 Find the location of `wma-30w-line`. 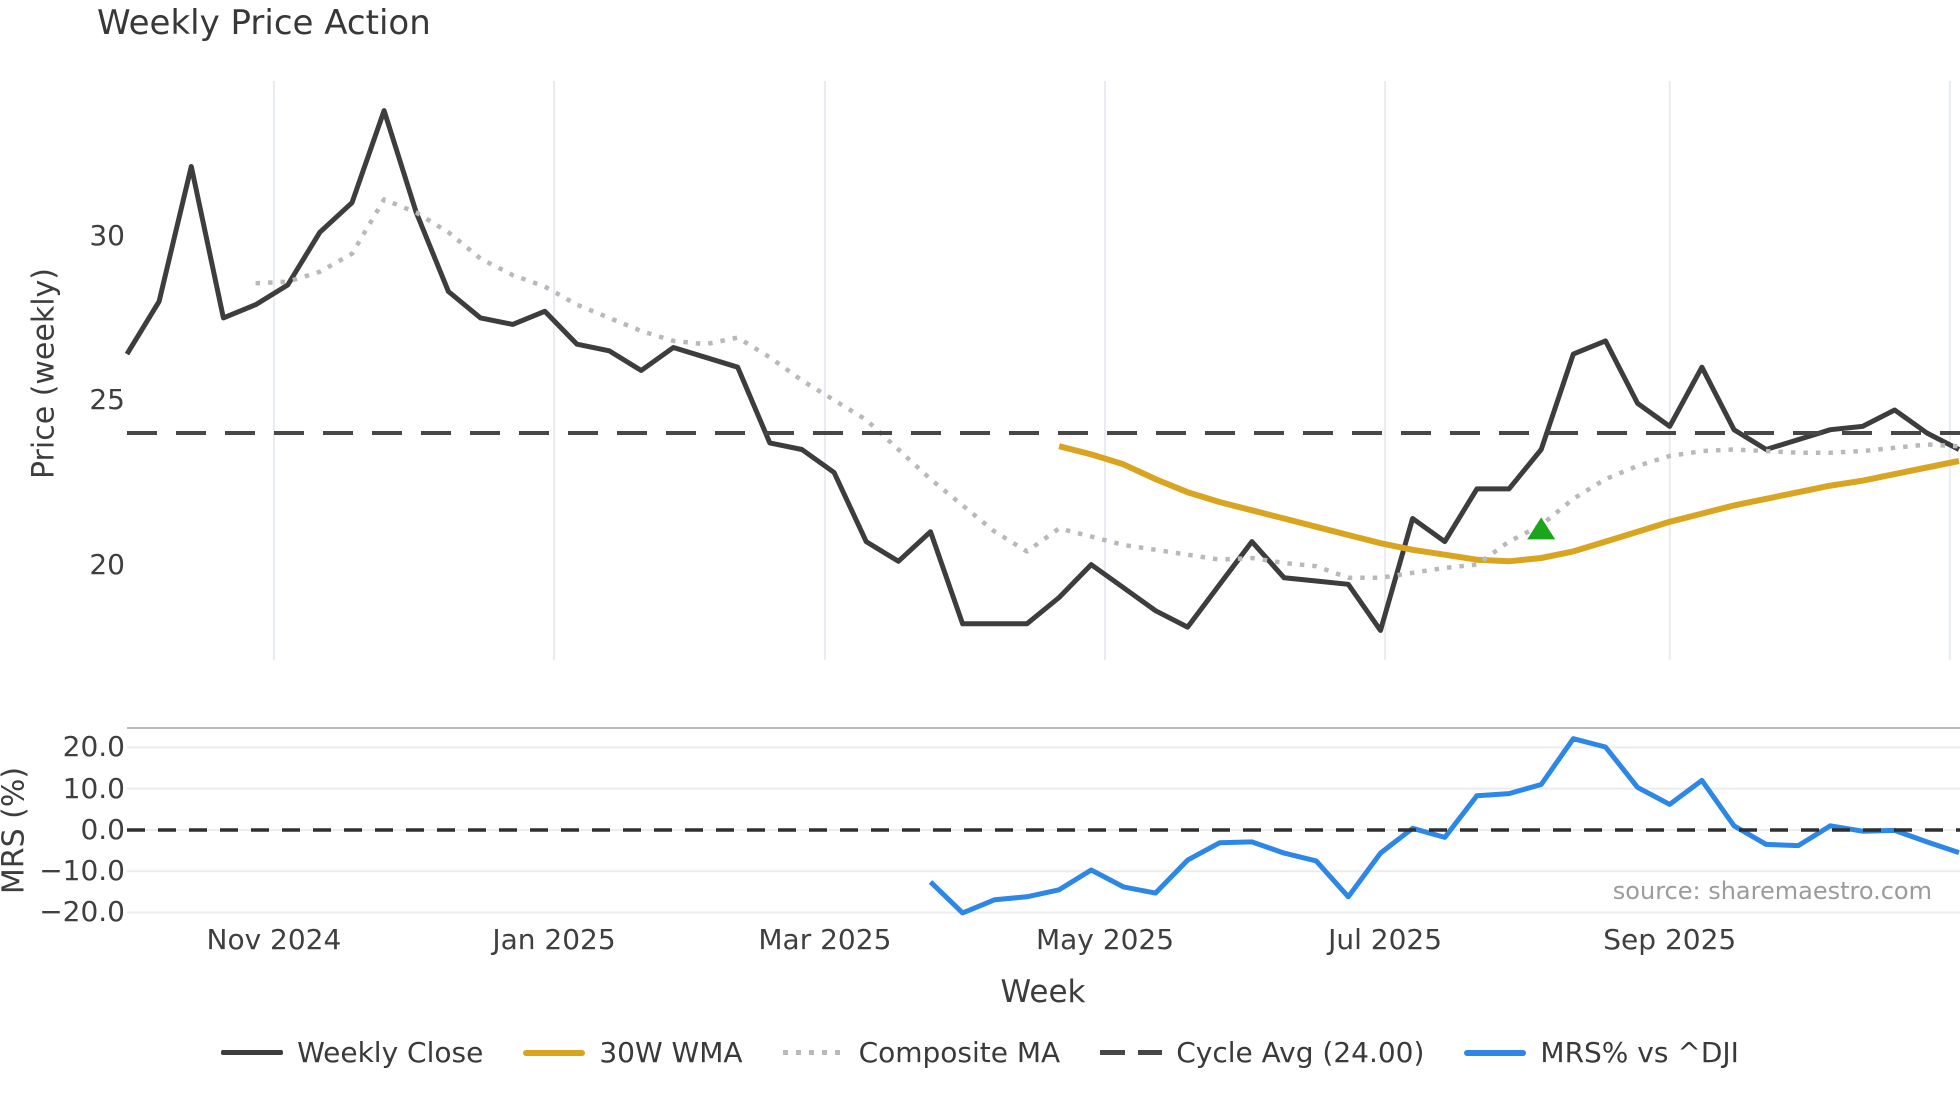

wma-30w-line is located at coordinates (1509, 504).